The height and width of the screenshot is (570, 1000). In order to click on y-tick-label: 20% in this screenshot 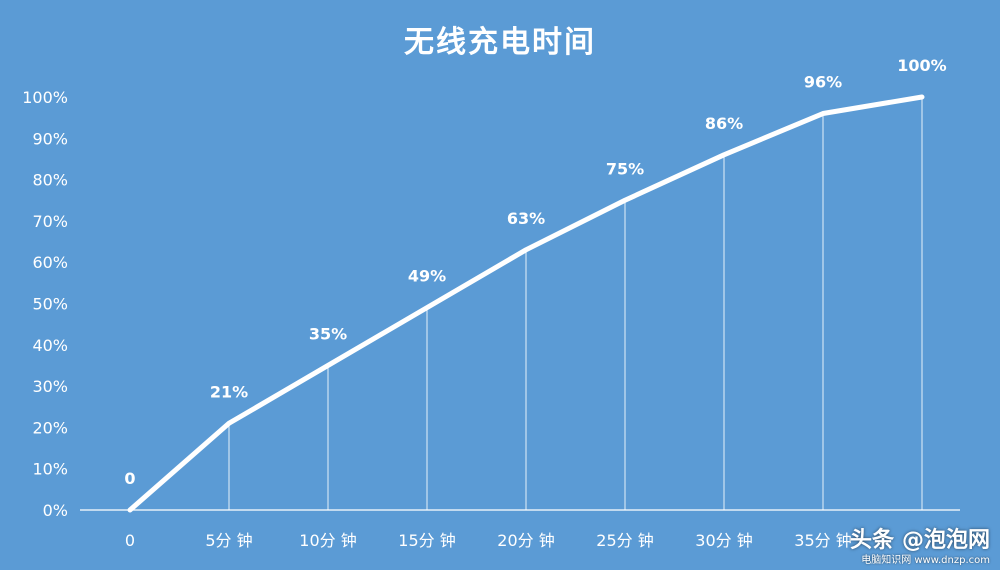, I will do `click(50, 427)`.